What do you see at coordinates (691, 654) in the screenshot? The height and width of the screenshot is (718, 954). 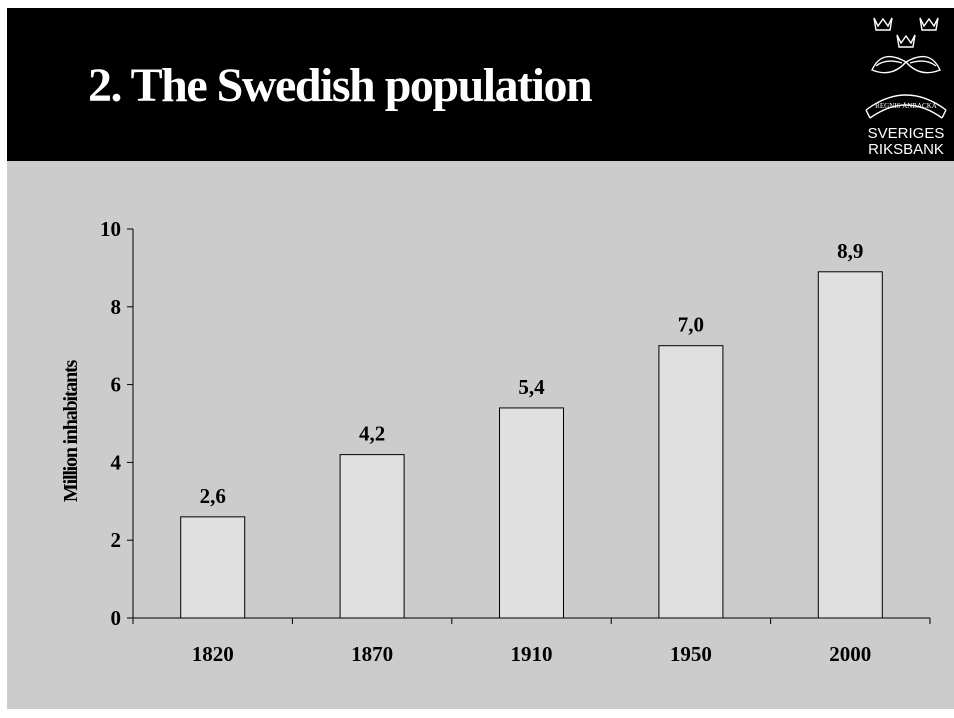 I see `x-tick-label-1950: 1950` at bounding box center [691, 654].